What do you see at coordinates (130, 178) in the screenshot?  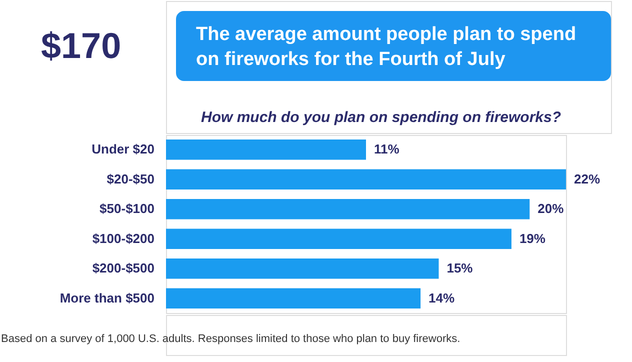 I see `y-tick-label: $20-$50` at bounding box center [130, 178].